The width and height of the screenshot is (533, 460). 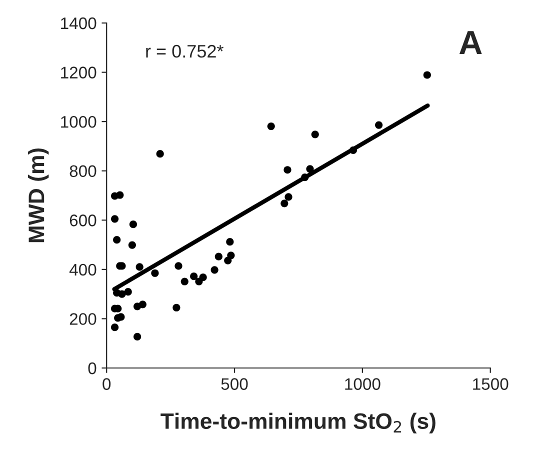 What do you see at coordinates (38, 195) in the screenshot?
I see `y-axis-title: MWD (m)` at bounding box center [38, 195].